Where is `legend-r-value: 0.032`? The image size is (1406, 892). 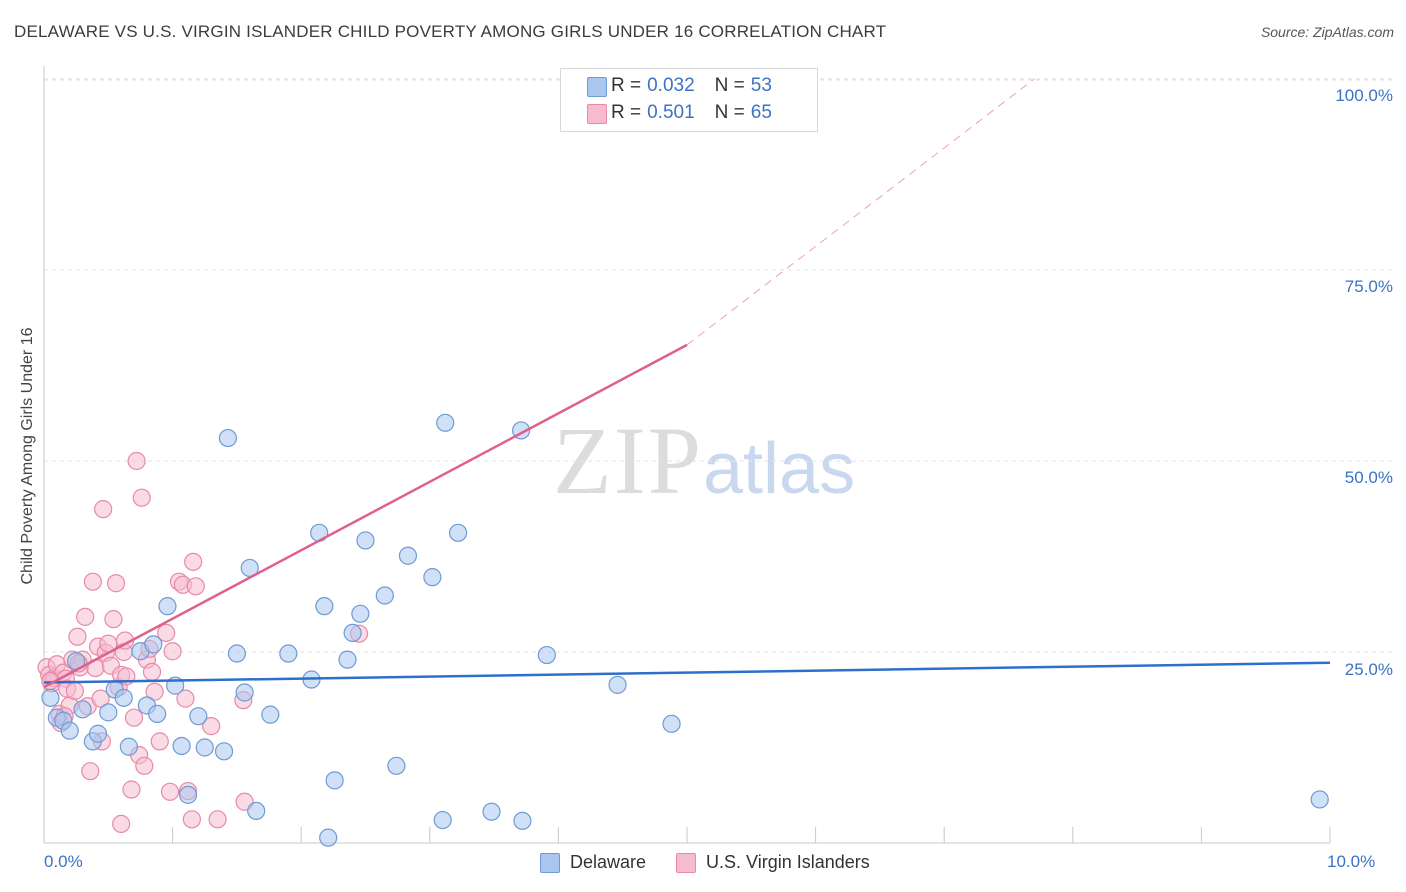
legend-r-value: 0.032 is located at coordinates (671, 85).